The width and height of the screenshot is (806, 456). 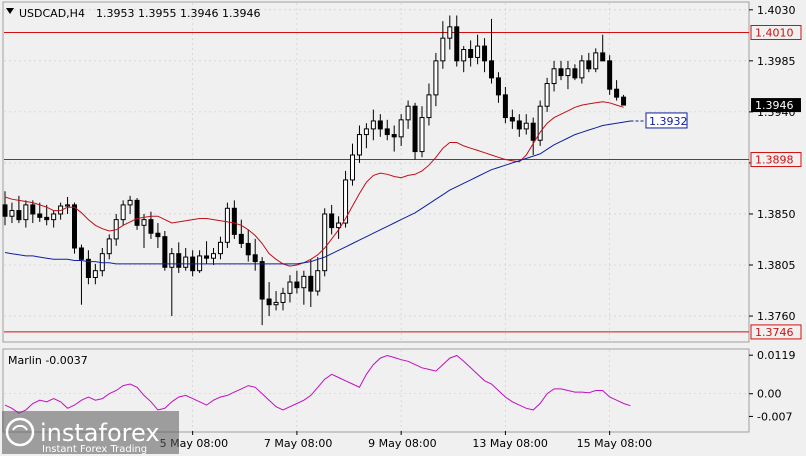 I want to click on watermark-tagline: Instant Forex Trading, so click(x=94, y=449).